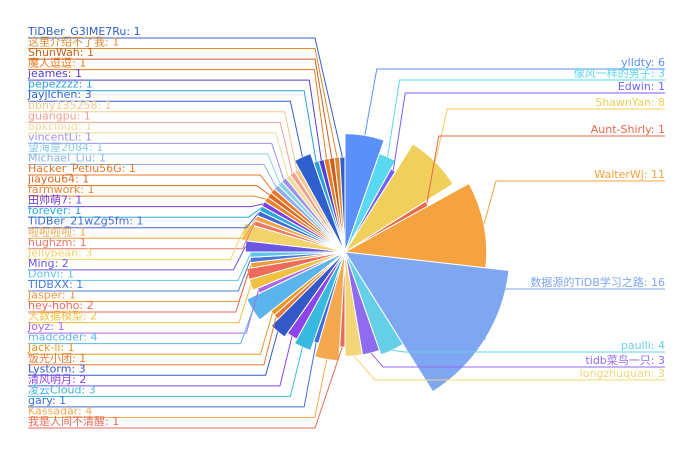  Describe the element at coordinates (45, 326) in the screenshot. I see `slice-label: Joyz: 1` at that location.